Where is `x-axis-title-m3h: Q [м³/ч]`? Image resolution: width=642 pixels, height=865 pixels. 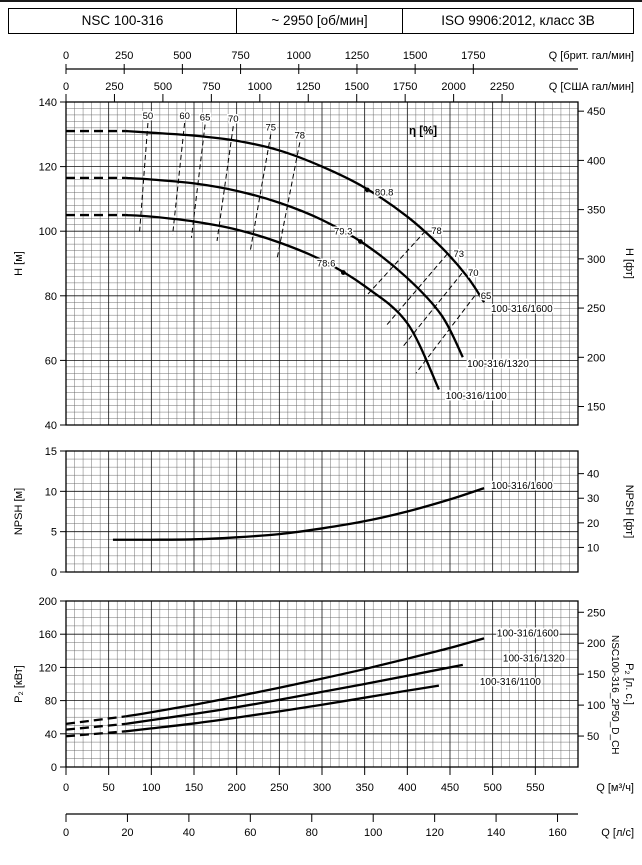 x-axis-title-m3h: Q [м³/ч] is located at coordinates (615, 788).